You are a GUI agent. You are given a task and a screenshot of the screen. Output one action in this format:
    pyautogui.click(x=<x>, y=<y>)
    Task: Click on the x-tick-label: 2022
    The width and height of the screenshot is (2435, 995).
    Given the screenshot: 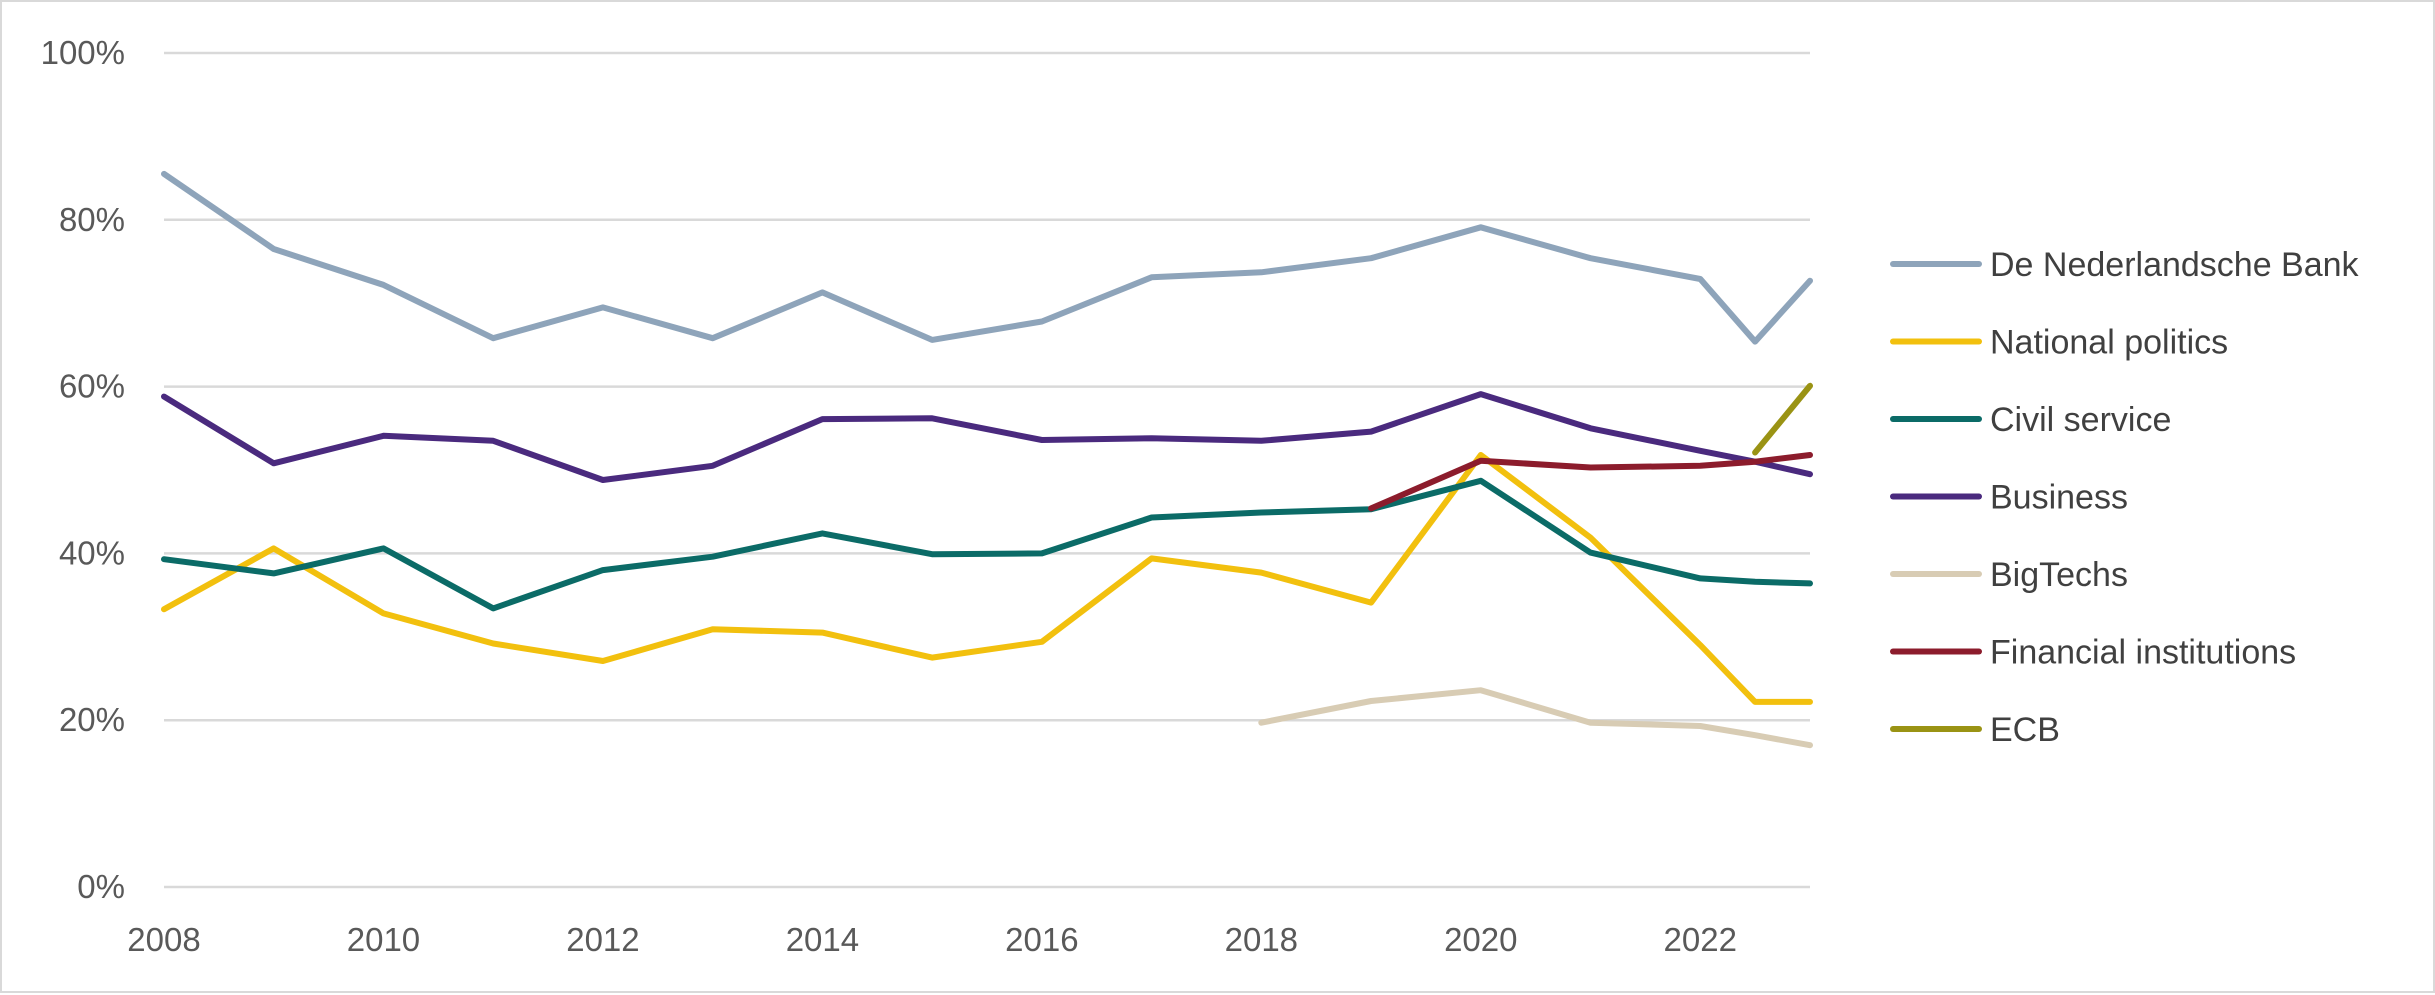 What is the action you would take?
    pyautogui.click(x=1700, y=939)
    